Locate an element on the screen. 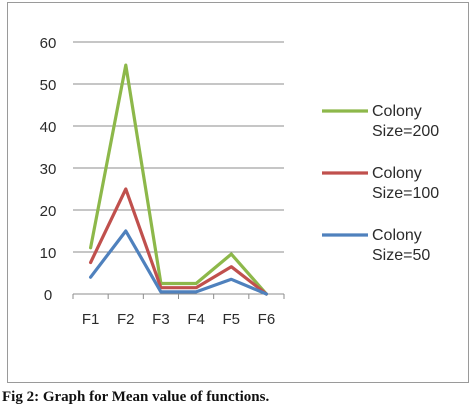 Image resolution: width=474 pixels, height=409 pixels. y-tick-label: 10 is located at coordinates (48, 253).